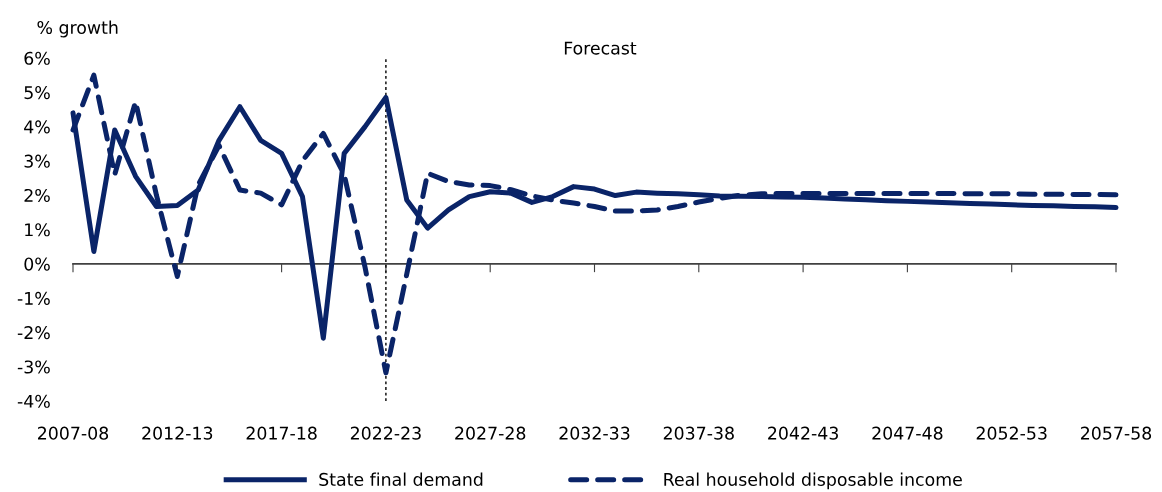  Describe the element at coordinates (1011, 433) in the screenshot. I see `x-tick-label: 2052-53` at that location.